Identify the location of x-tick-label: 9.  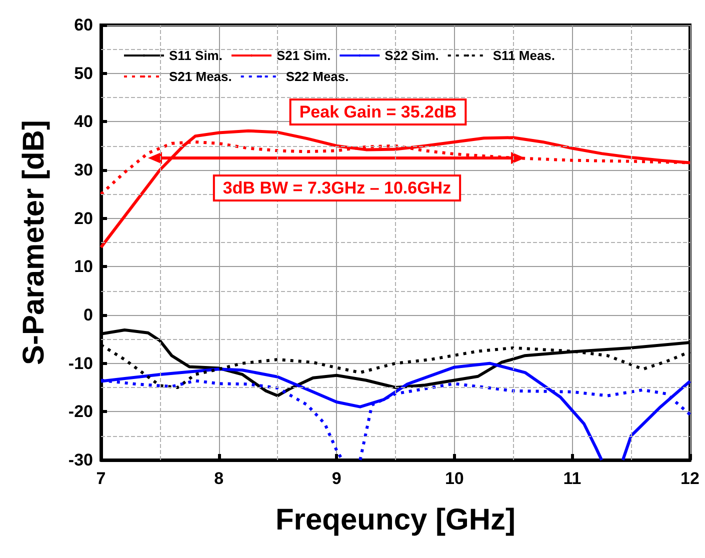
(337, 478).